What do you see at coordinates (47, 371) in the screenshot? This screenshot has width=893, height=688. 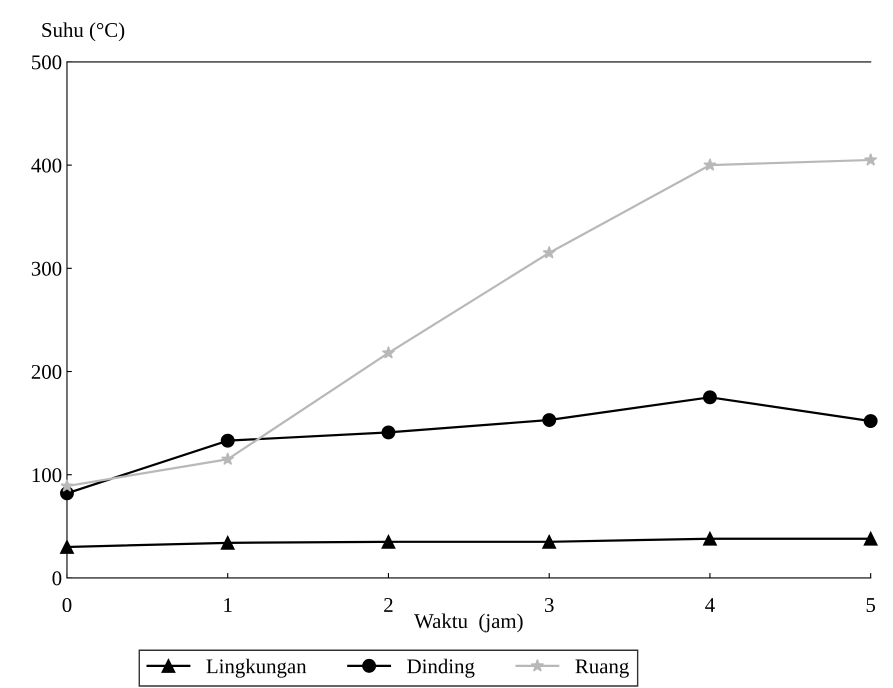 I see `y-tick-label: 200` at bounding box center [47, 371].